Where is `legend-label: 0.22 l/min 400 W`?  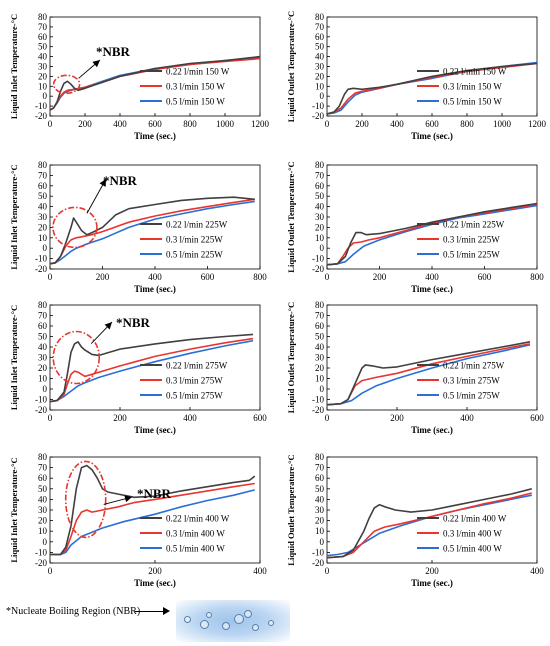 legend-label: 0.22 l/min 400 W is located at coordinates (475, 519).